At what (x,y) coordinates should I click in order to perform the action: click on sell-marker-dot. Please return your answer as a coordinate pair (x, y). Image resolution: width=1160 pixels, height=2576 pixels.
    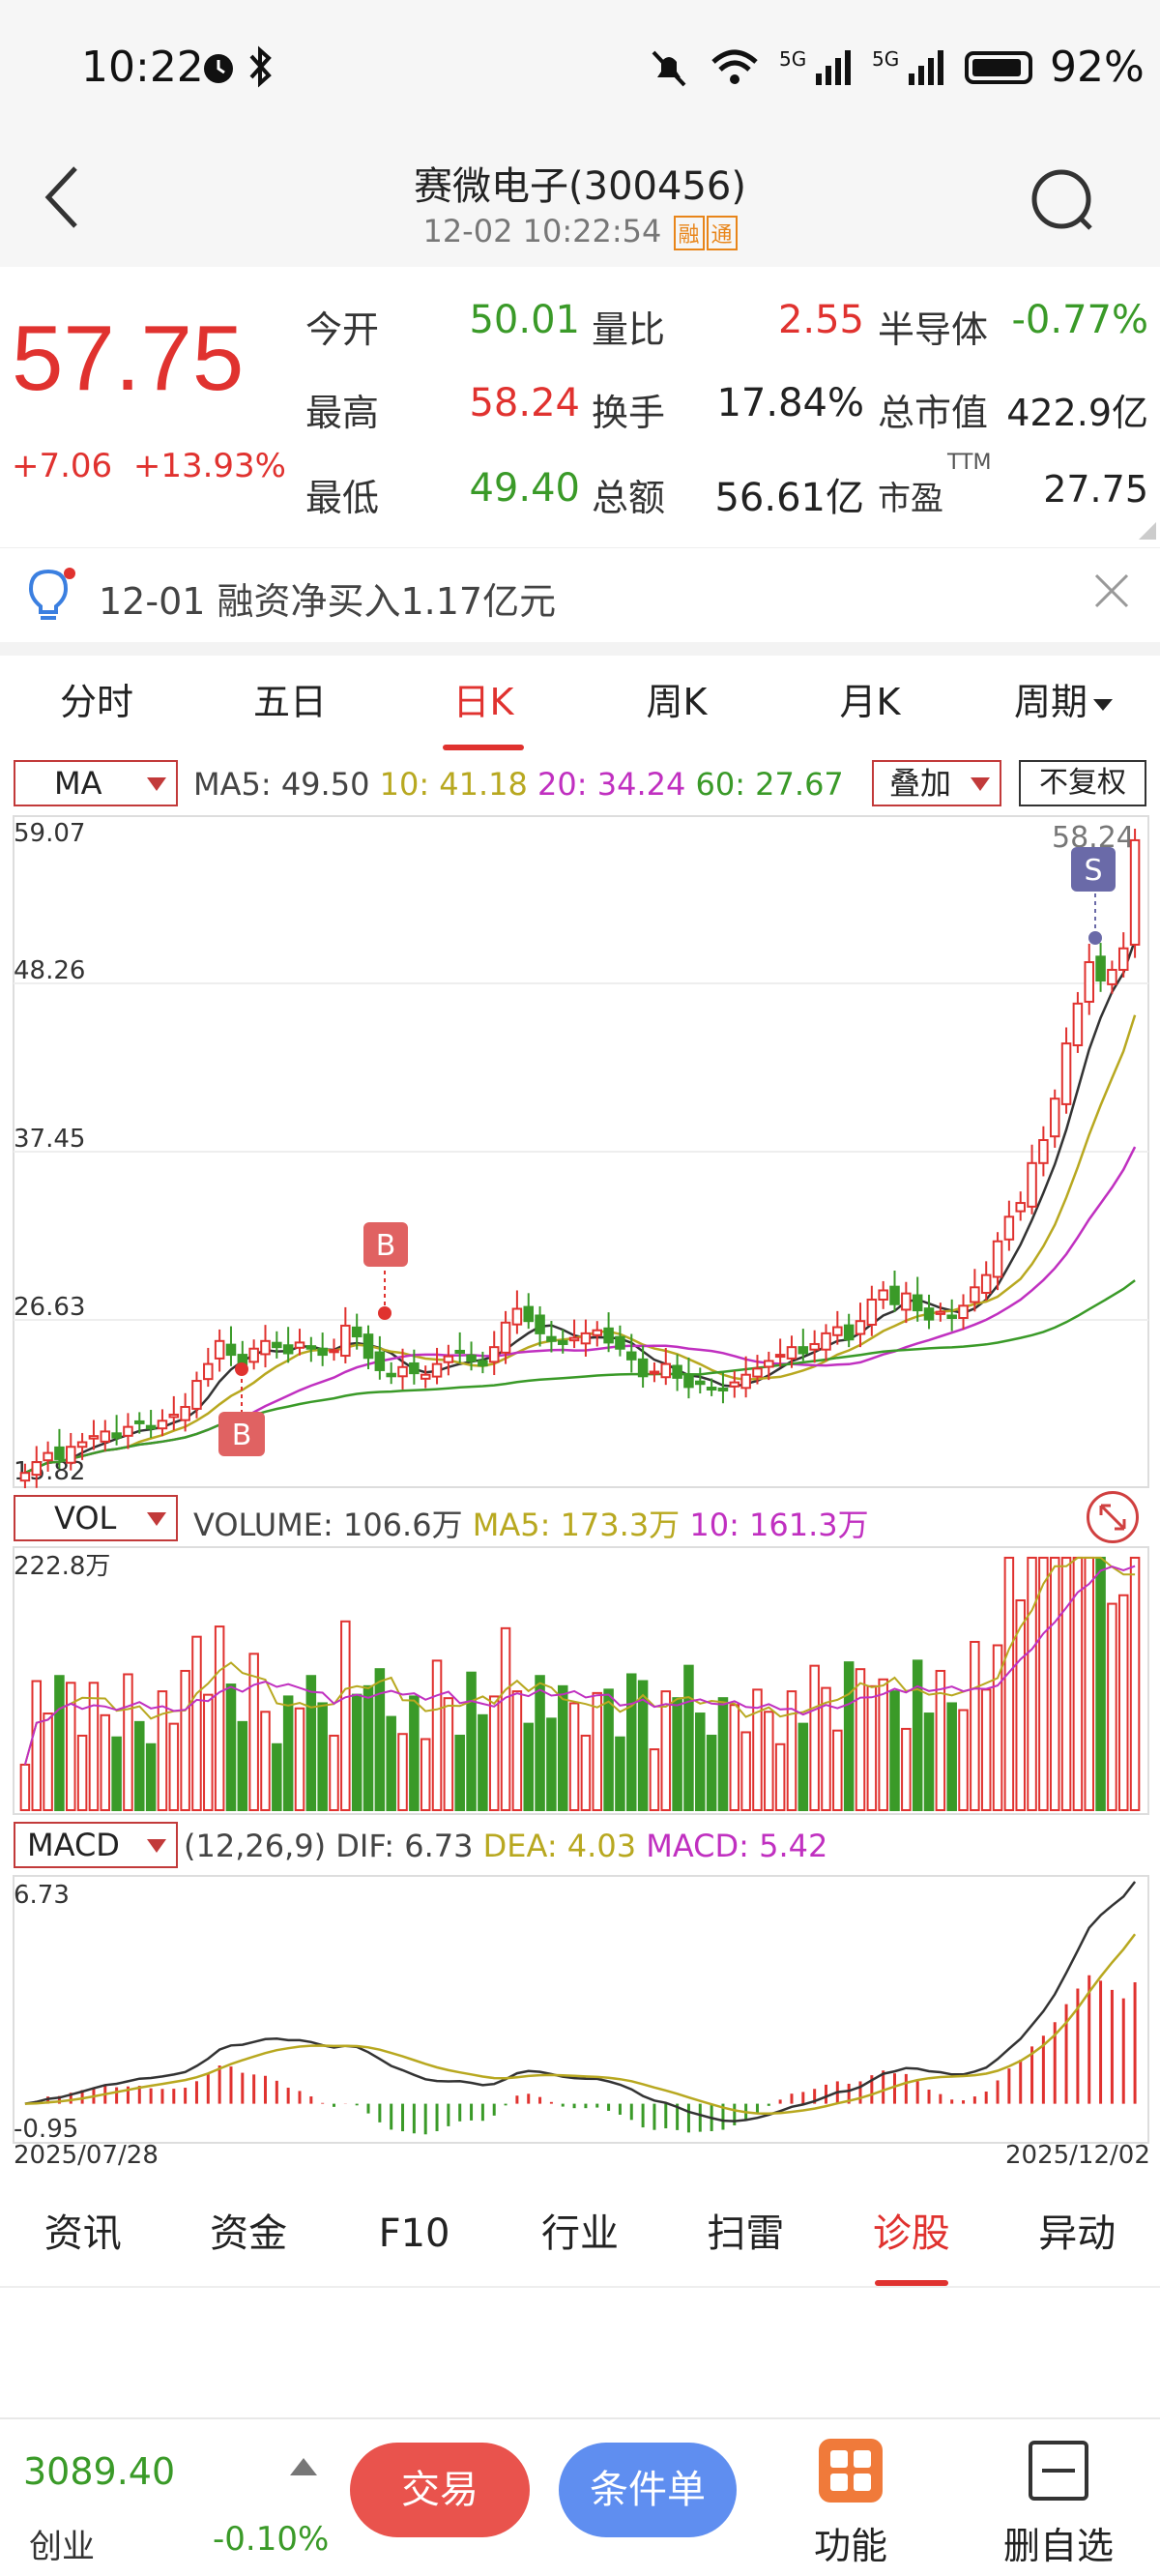
    Looking at the image, I should click on (1095, 938).